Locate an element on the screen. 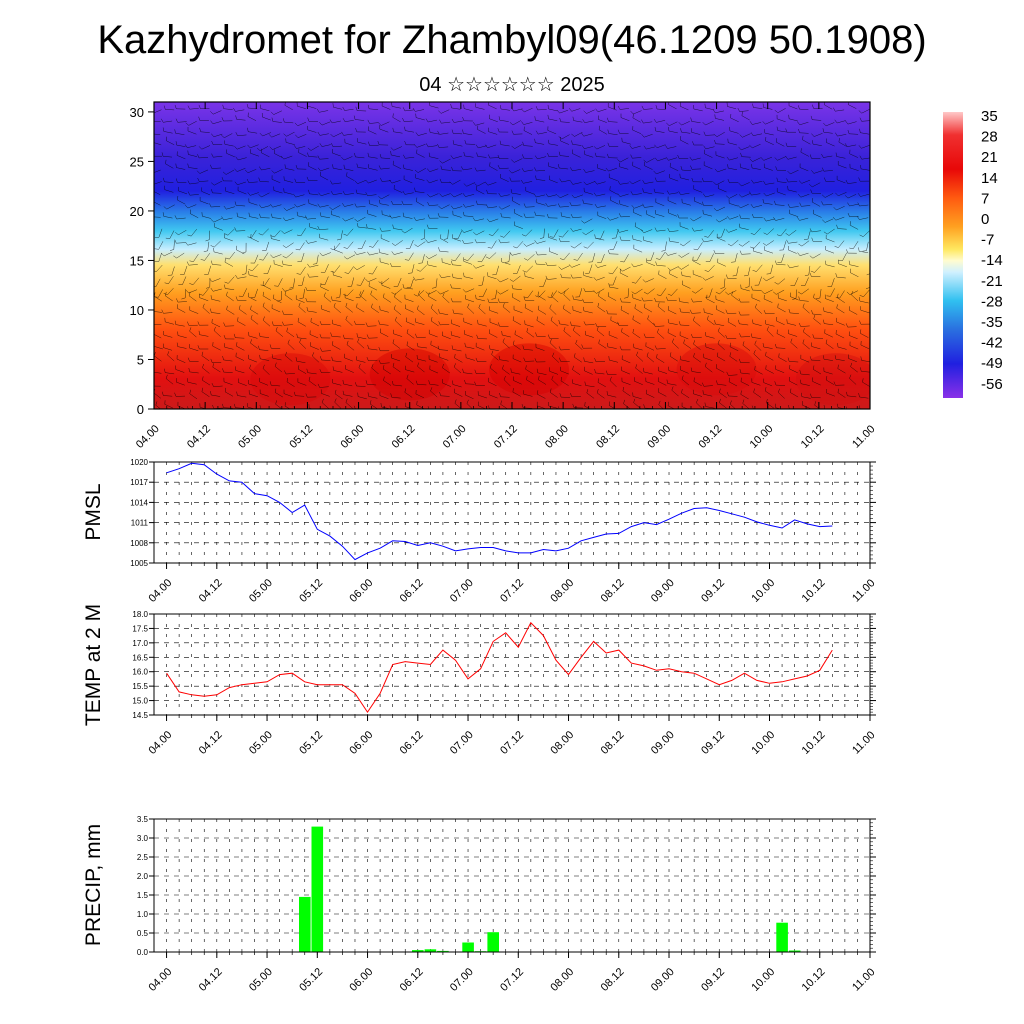  y-tick-label: 1020 is located at coordinates (139, 462).